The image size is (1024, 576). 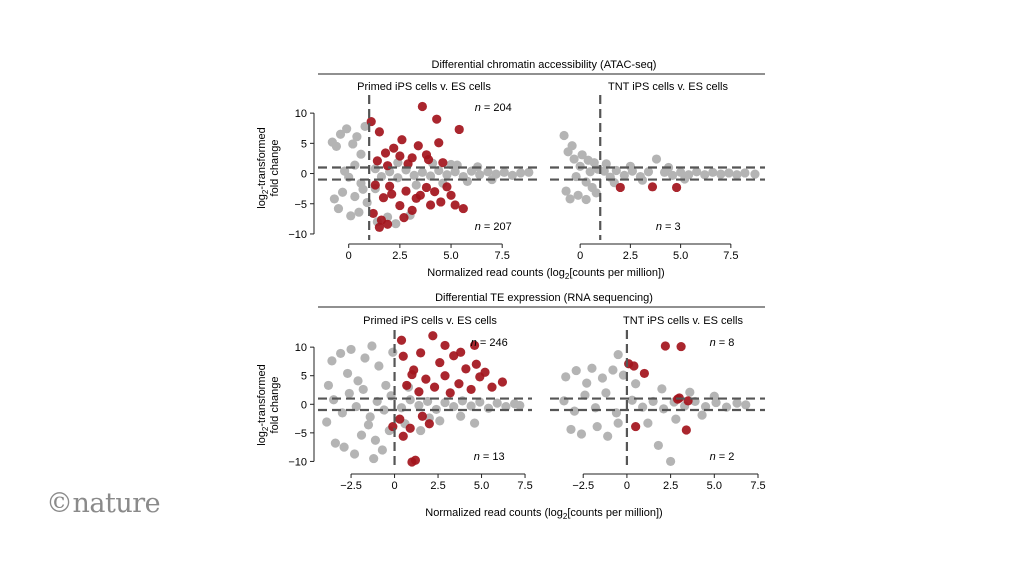 I want to click on atac-tnt-panel-title: TNT iPS cells v. ES cells, so click(x=668, y=87).